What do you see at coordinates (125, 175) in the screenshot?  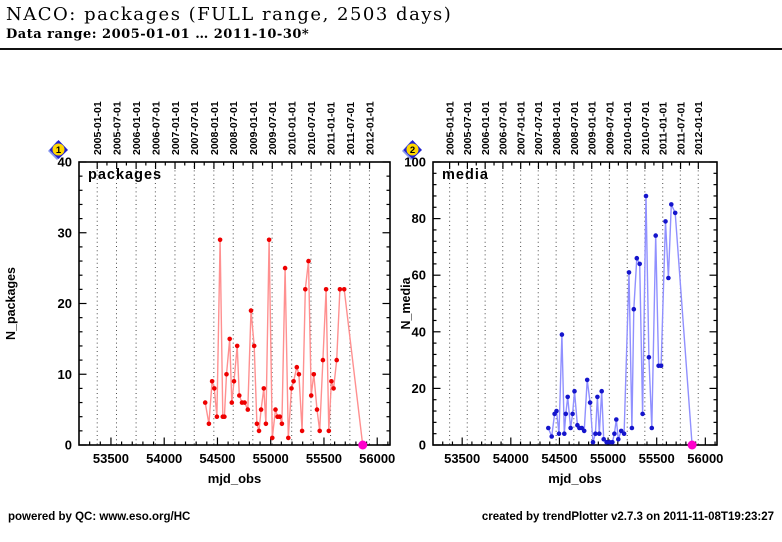 I see `panel-title: packages` at bounding box center [125, 175].